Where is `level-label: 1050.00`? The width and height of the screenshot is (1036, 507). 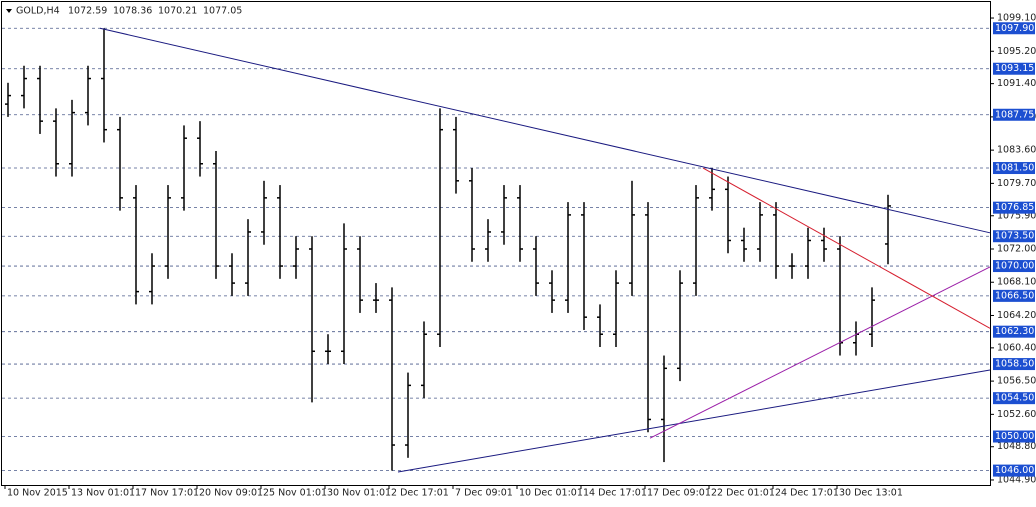
level-label: 1050.00 is located at coordinates (1014, 436).